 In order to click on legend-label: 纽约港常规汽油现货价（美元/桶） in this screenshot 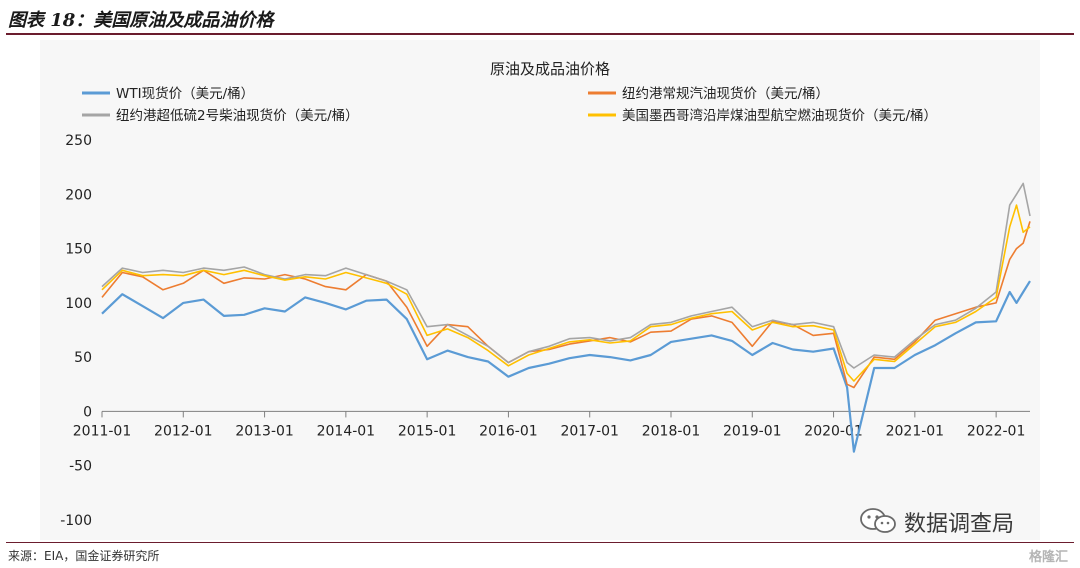, I will do `click(725, 93)`.